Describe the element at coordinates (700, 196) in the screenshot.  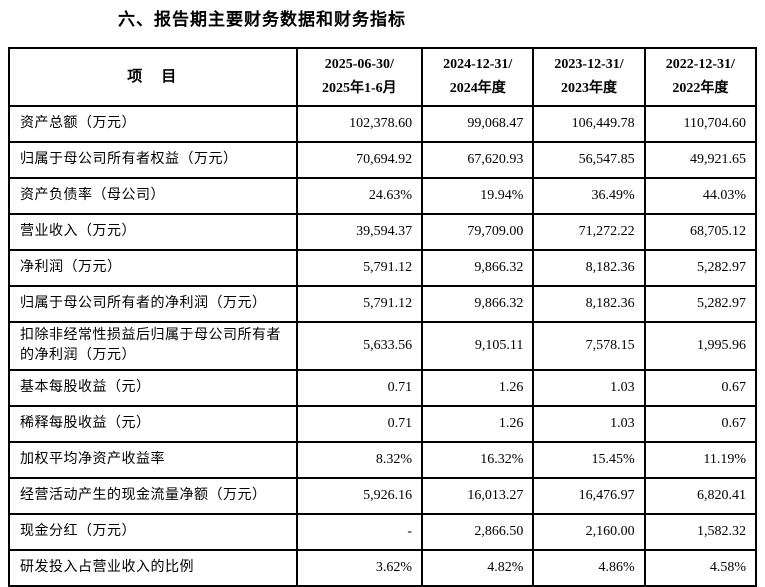
I see `value-cell: 44.03%` at that location.